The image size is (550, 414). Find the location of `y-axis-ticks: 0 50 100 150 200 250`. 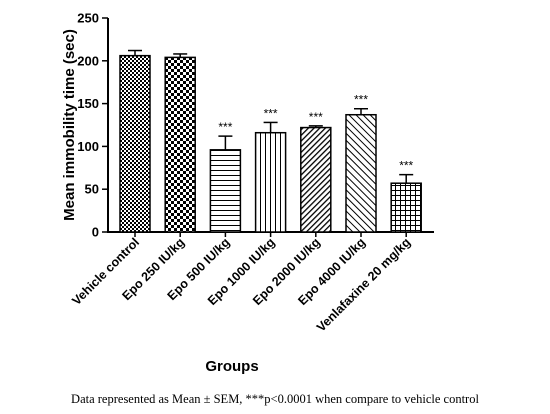

y-axis-ticks: 0 50 100 150 200 250 is located at coordinates (92, 125).